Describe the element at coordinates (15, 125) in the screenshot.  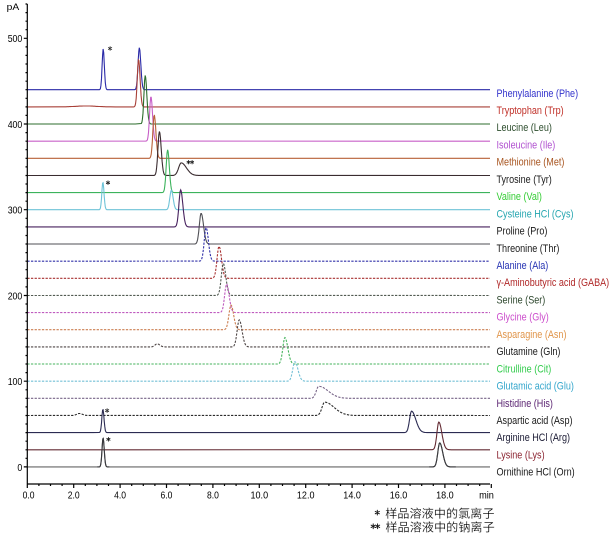
I see `svg-text: 400` at that location.